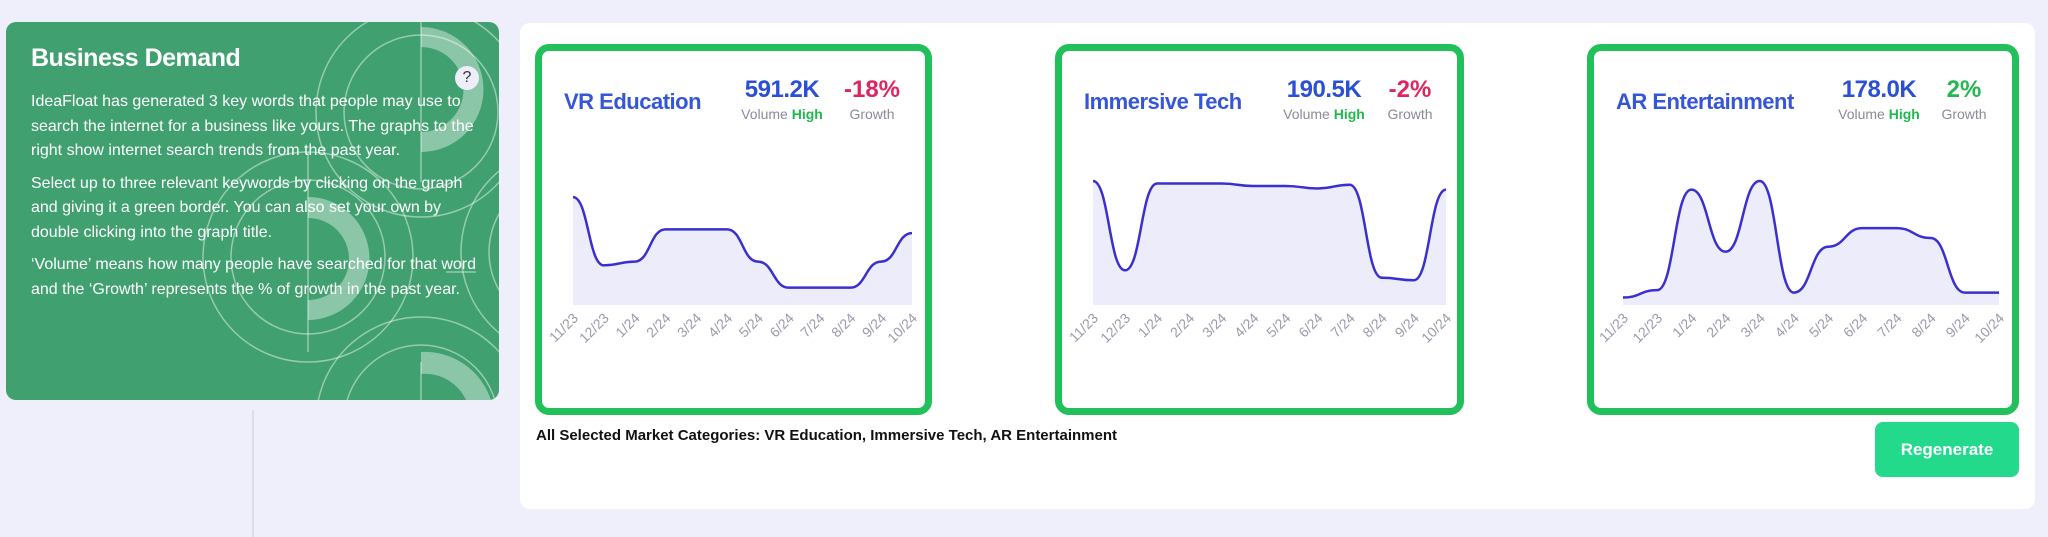 The width and height of the screenshot is (2048, 537). What do you see at coordinates (1324, 89) in the screenshot?
I see `volume-value: 190.5K` at bounding box center [1324, 89].